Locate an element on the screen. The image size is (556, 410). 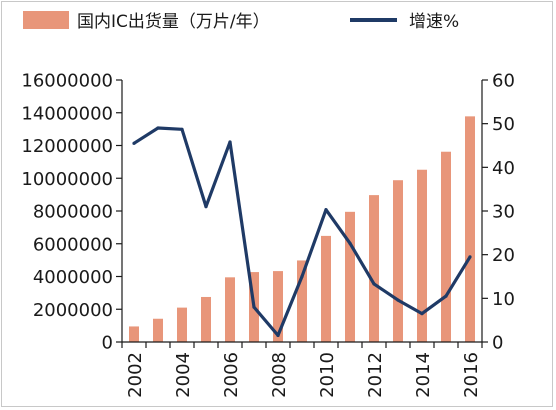
bar-2008 is located at coordinates (278, 306).